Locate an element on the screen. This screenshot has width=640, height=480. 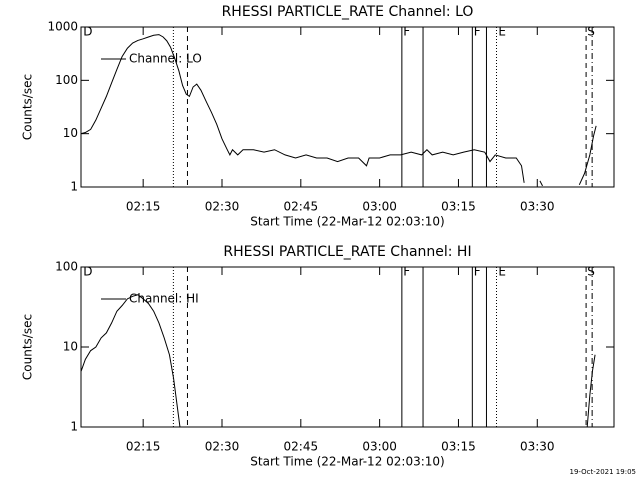
y-tick-label: 1000 is located at coordinates (62, 27).